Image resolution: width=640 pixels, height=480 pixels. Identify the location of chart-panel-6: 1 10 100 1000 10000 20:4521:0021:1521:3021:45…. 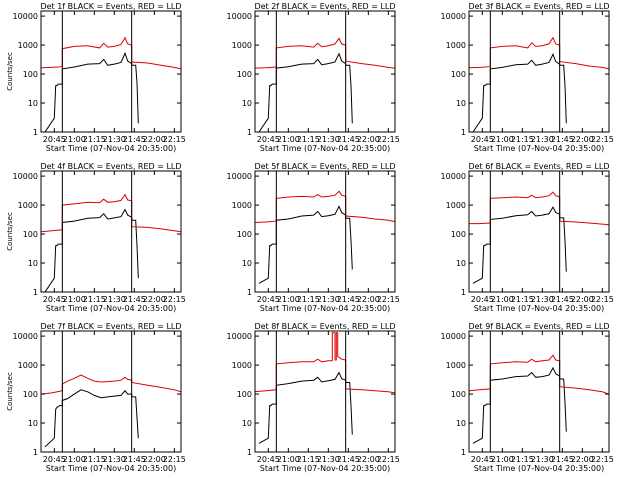
(527, 237).